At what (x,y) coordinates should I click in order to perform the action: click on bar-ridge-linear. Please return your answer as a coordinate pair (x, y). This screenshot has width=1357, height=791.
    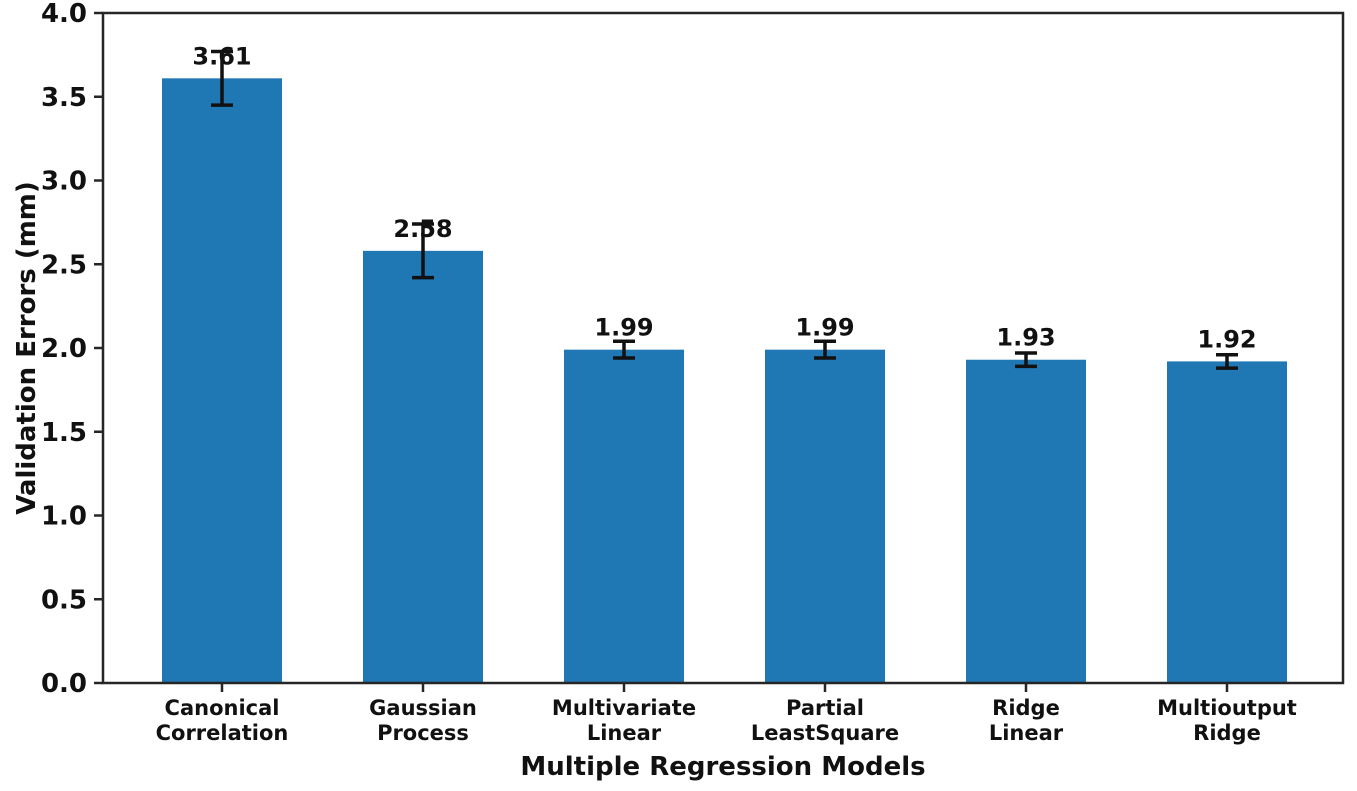
    Looking at the image, I should click on (1026, 521).